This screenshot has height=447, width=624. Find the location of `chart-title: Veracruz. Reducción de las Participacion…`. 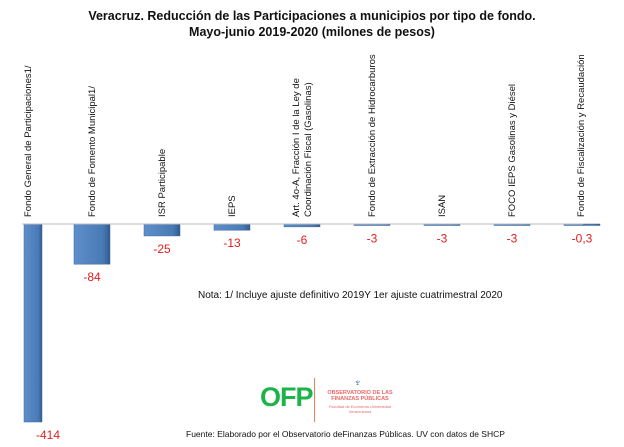

chart-title: Veracruz. Reducción de las Participacion… is located at coordinates (312, 16).